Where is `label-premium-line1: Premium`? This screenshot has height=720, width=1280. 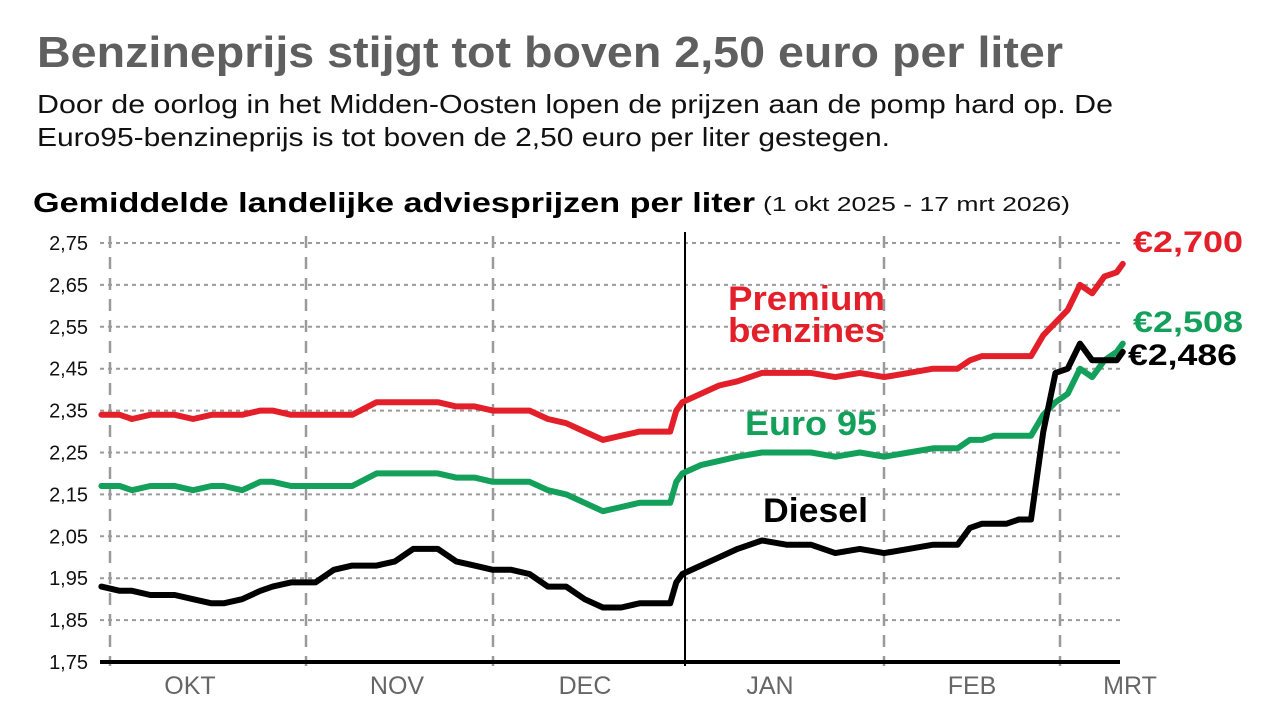
label-premium-line1: Premium is located at coordinates (806, 299).